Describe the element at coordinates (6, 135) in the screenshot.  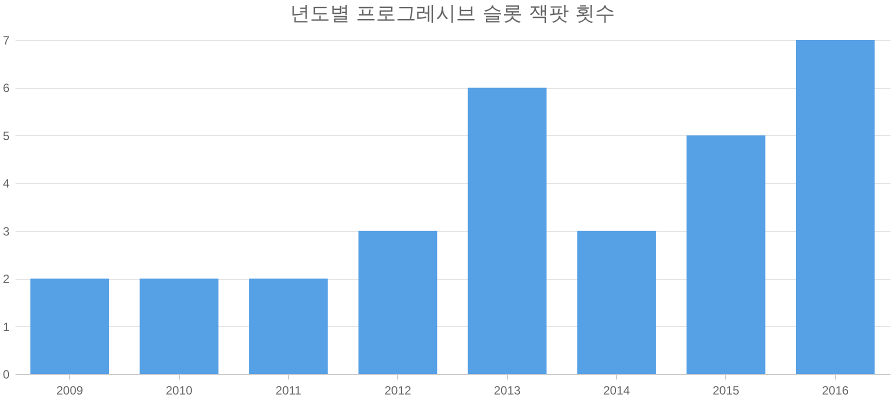
I see `y-tick-label: 5` at that location.